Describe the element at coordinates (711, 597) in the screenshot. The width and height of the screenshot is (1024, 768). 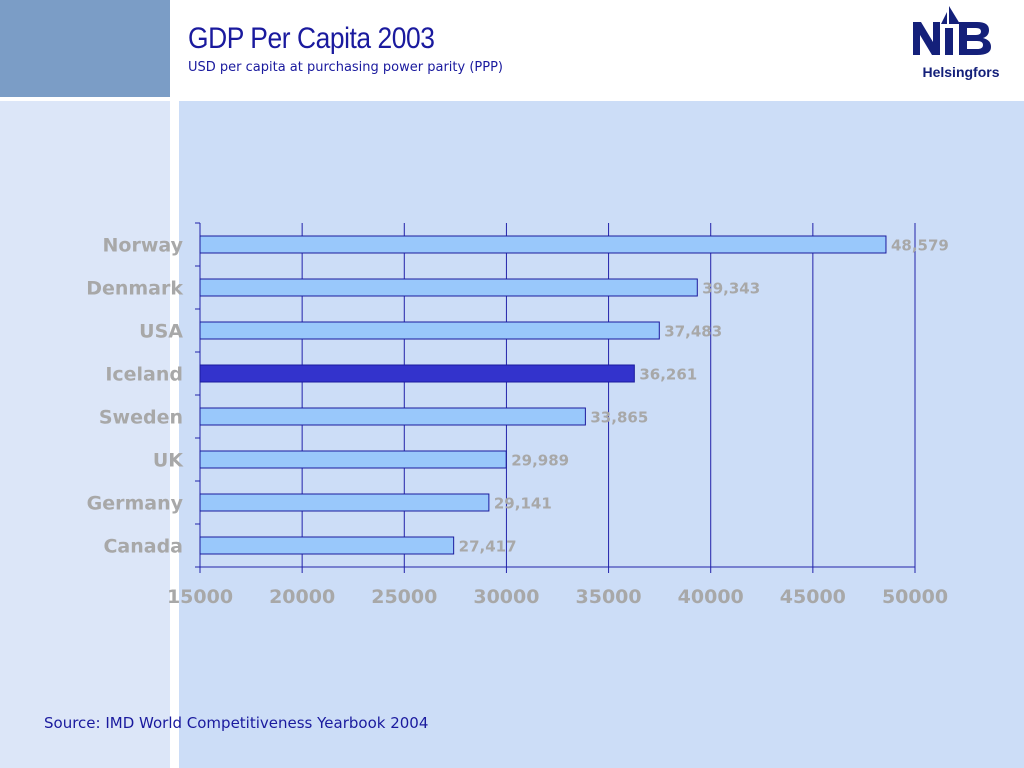
I see `x-tick-label: 40000` at that location.